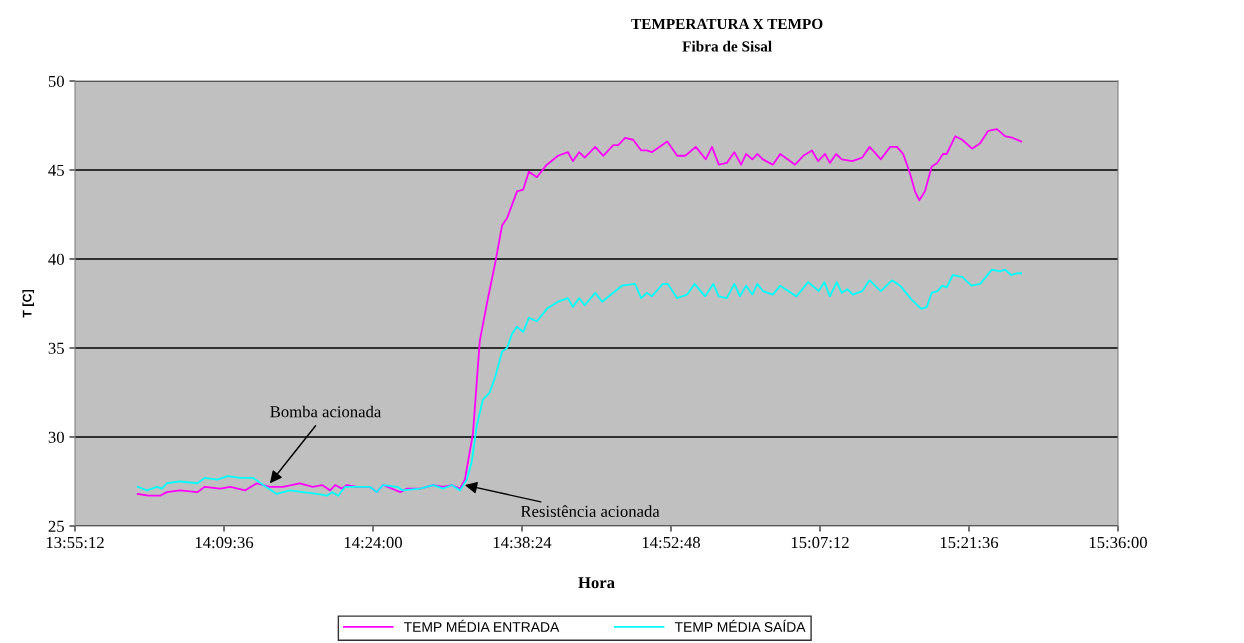 Image resolution: width=1244 pixels, height=643 pixels. What do you see at coordinates (481, 625) in the screenshot?
I see `legend-label: TEMP MÉDIA ENTRADA` at bounding box center [481, 625].